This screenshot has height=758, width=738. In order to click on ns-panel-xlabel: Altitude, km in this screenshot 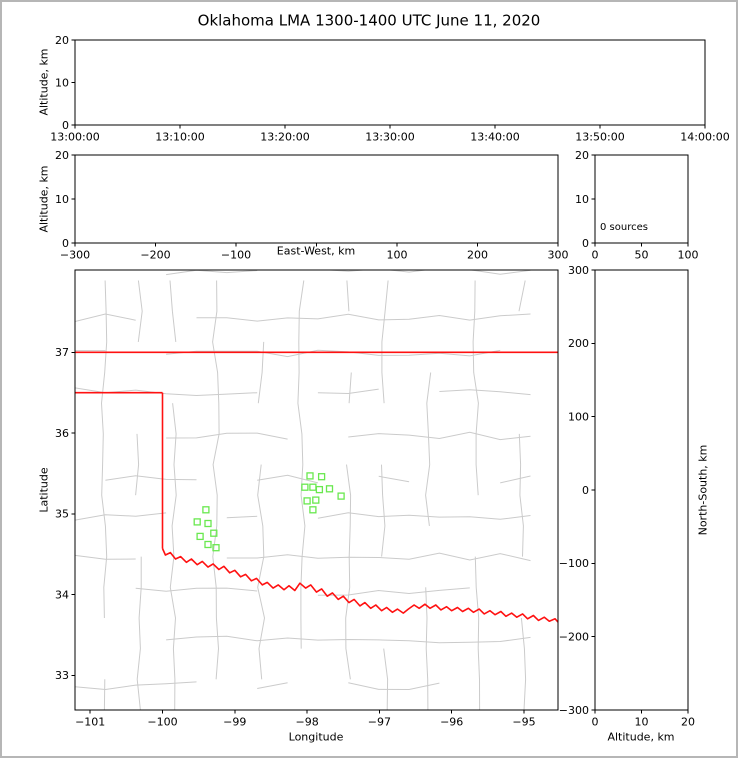, I will do `click(641, 737)`.